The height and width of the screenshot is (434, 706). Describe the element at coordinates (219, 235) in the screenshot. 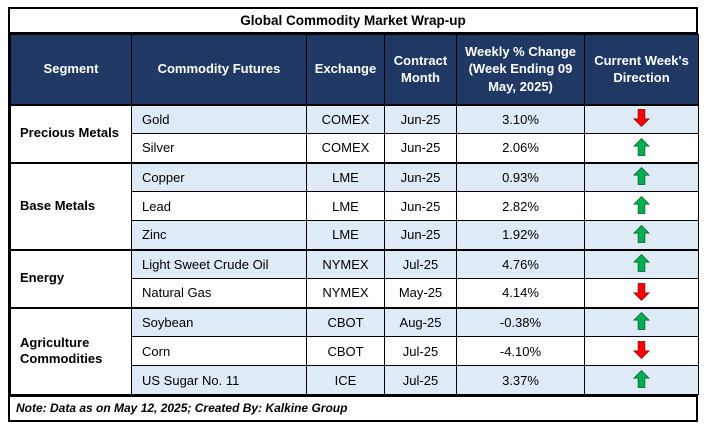

I see `commodity-cell: Zinc` at that location.